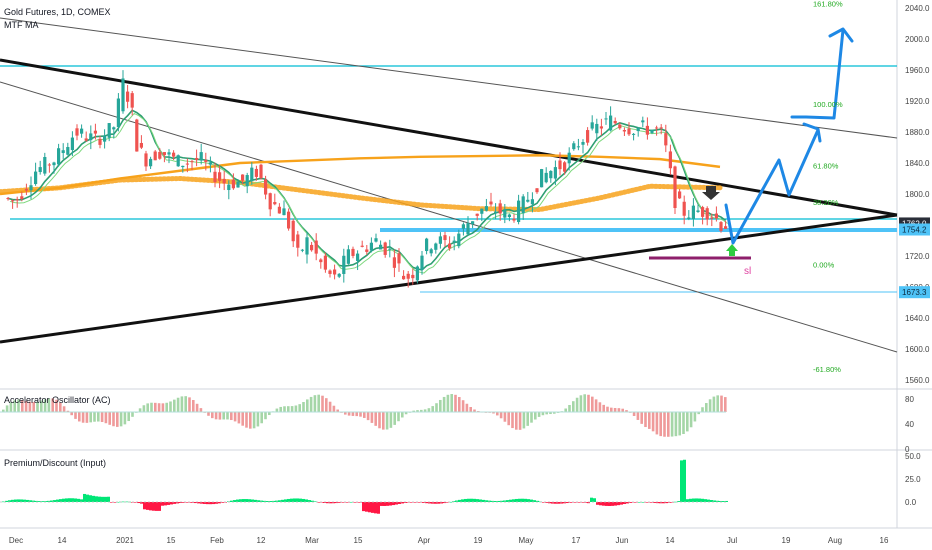  What do you see at coordinates (827, 369) in the screenshot?
I see `fib-level-label: -61.80%` at bounding box center [827, 369].